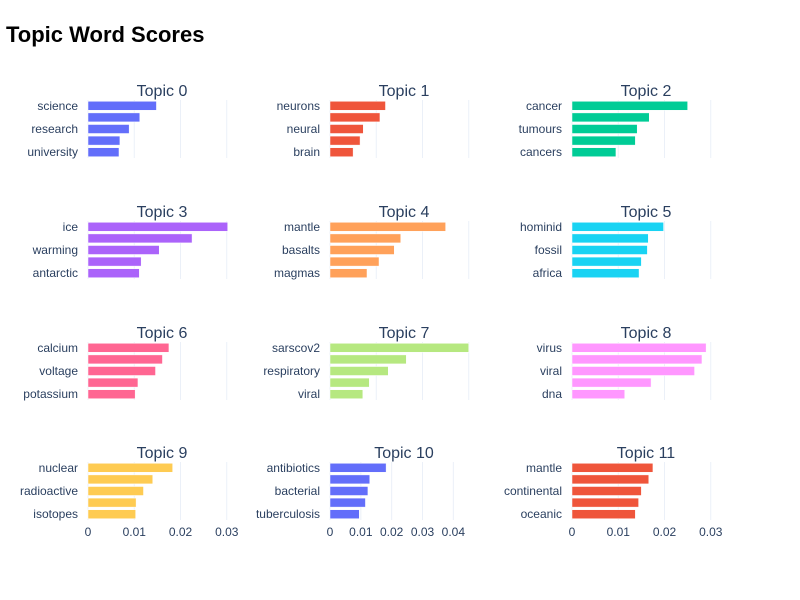 The image size is (800, 600). What do you see at coordinates (548, 273) in the screenshot?
I see `y-tick-label: africa` at bounding box center [548, 273].